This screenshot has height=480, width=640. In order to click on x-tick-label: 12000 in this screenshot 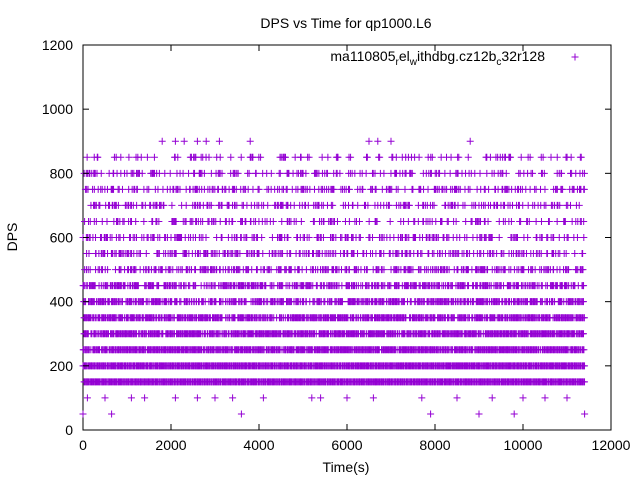, I will do `click(611, 445)`.